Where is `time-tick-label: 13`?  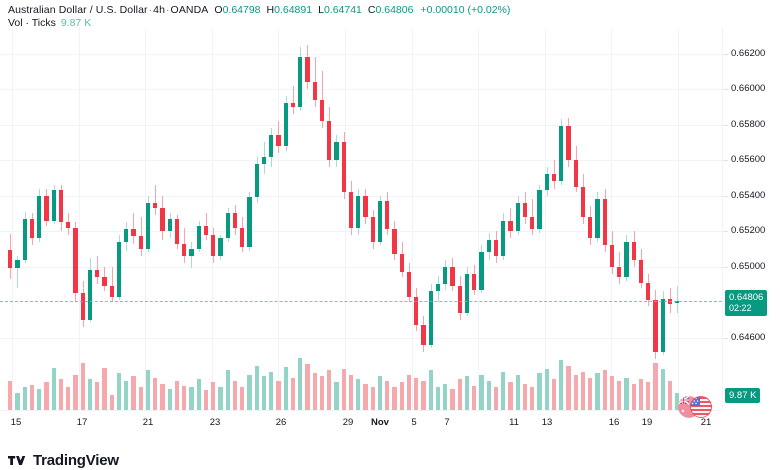 time-tick-label: 13 is located at coordinates (547, 422).